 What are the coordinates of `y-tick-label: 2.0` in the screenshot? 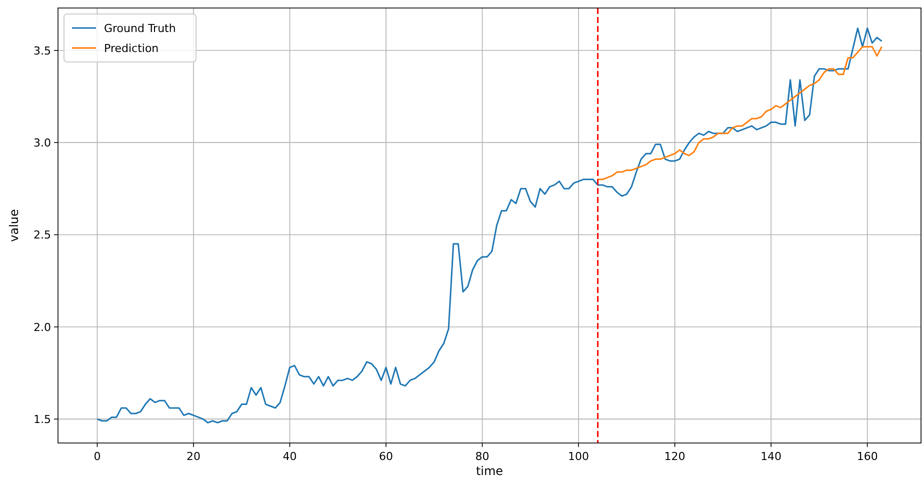 It's located at (42, 327).